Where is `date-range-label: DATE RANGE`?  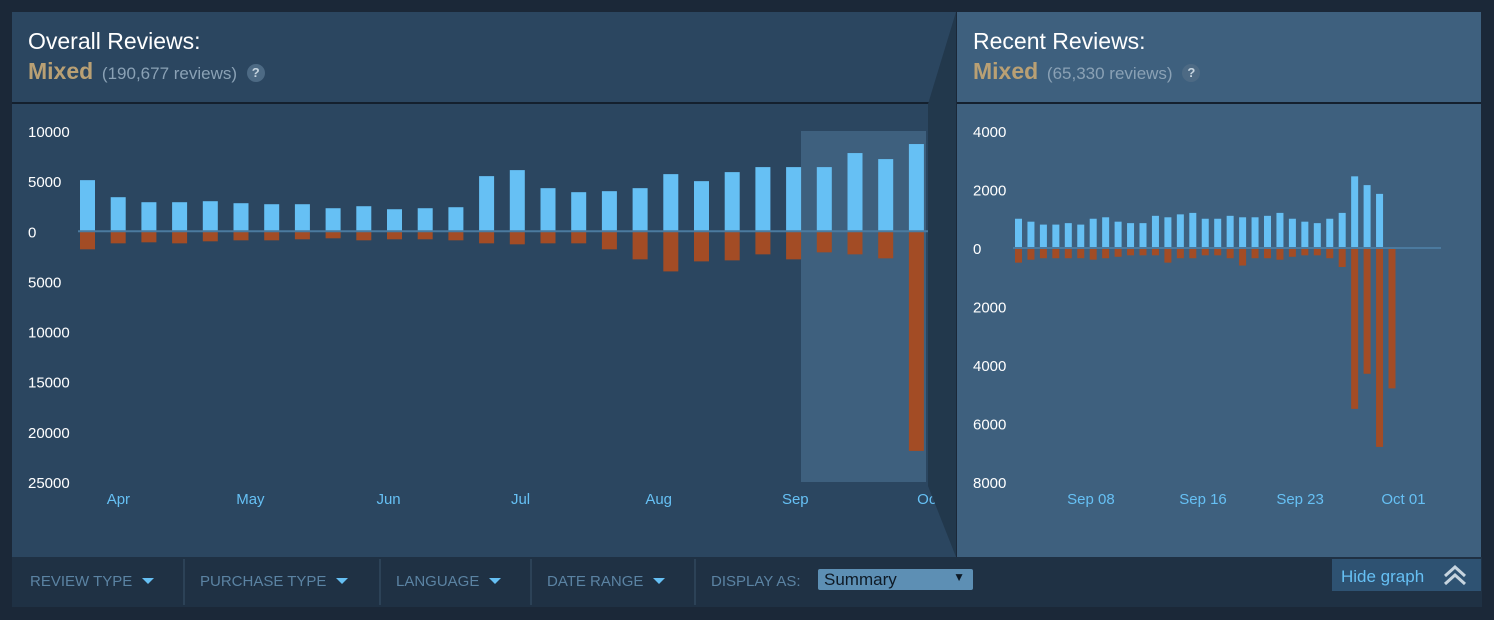 date-range-label: DATE RANGE is located at coordinates (595, 581).